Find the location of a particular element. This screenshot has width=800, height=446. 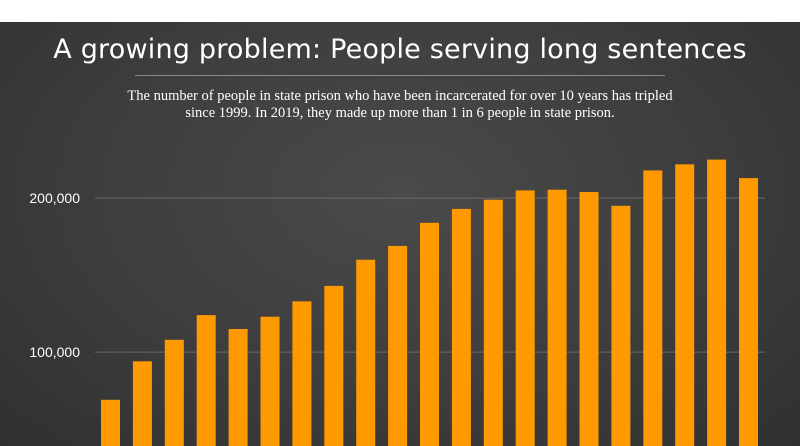

bar-2013 is located at coordinates (557, 317).